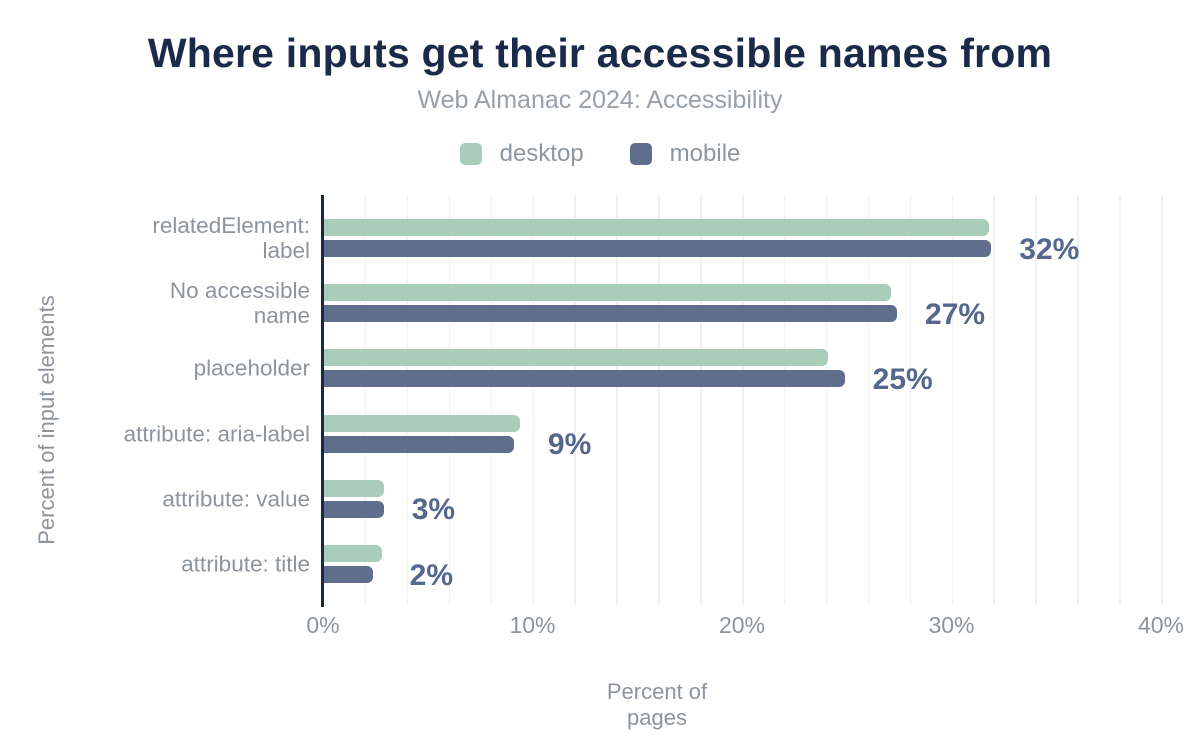 This screenshot has height=742, width=1200. What do you see at coordinates (433, 510) in the screenshot?
I see `value-label: 3%` at bounding box center [433, 510].